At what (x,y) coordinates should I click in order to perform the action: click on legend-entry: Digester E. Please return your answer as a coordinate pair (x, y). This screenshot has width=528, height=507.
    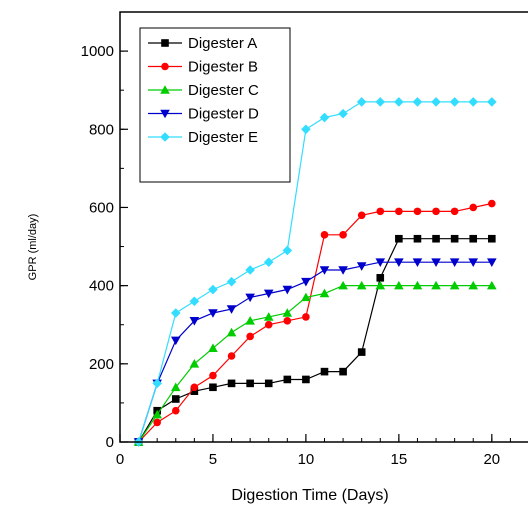
    Looking at the image, I should click on (203, 137).